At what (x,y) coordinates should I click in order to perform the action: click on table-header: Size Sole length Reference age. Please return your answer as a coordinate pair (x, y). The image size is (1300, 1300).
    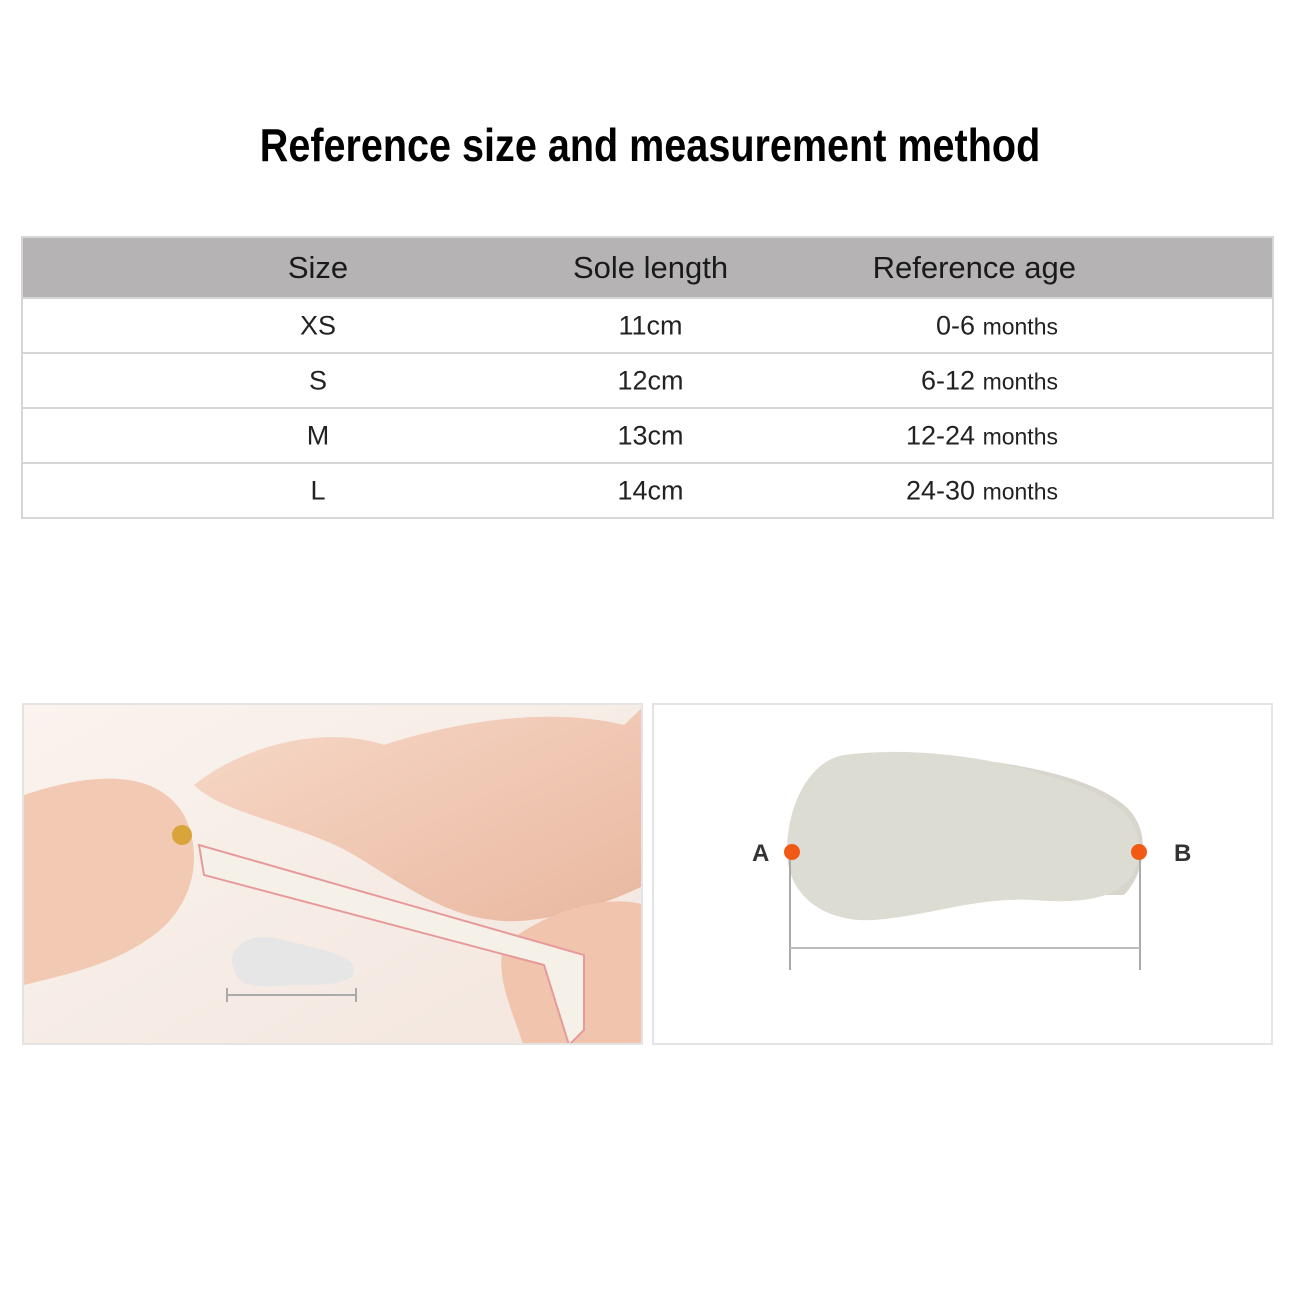
    Looking at the image, I should click on (647, 267).